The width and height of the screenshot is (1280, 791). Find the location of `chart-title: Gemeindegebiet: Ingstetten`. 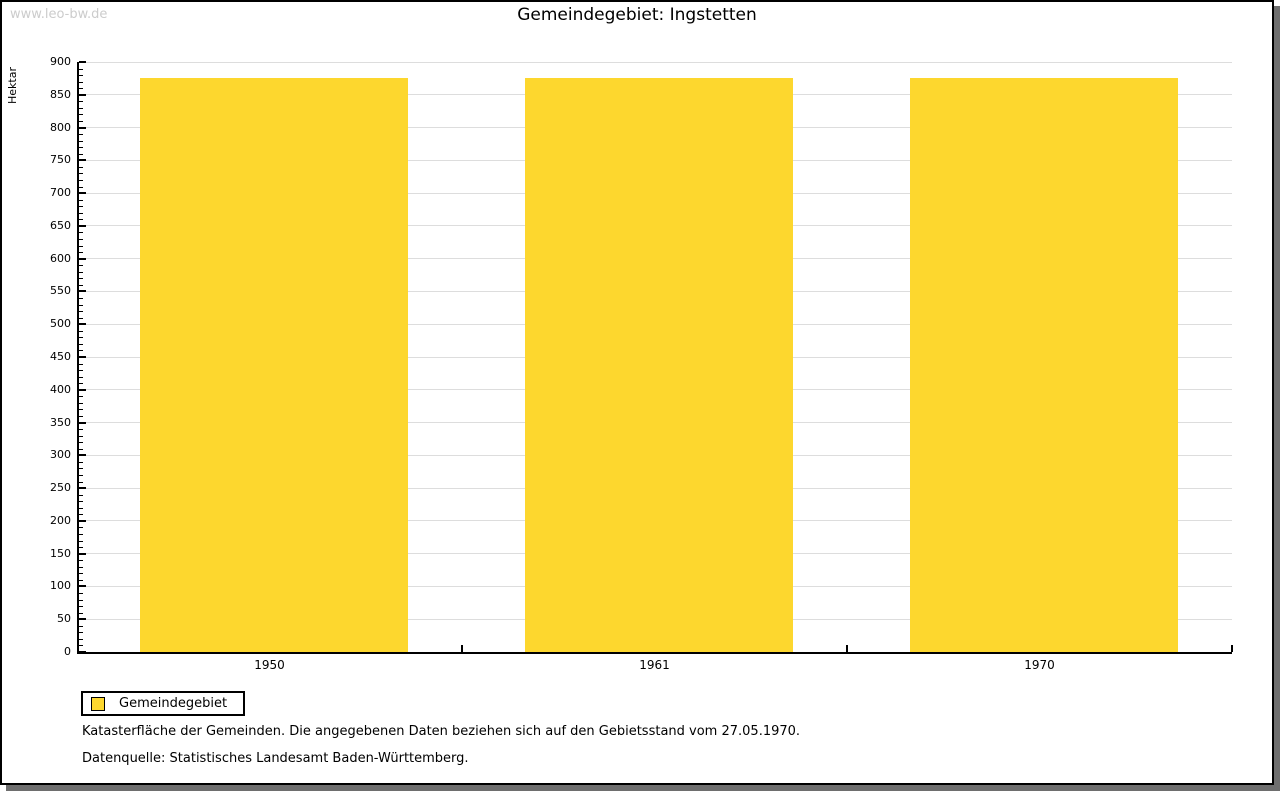

chart-title: Gemeindegebiet: Ingstetten is located at coordinates (637, 15).